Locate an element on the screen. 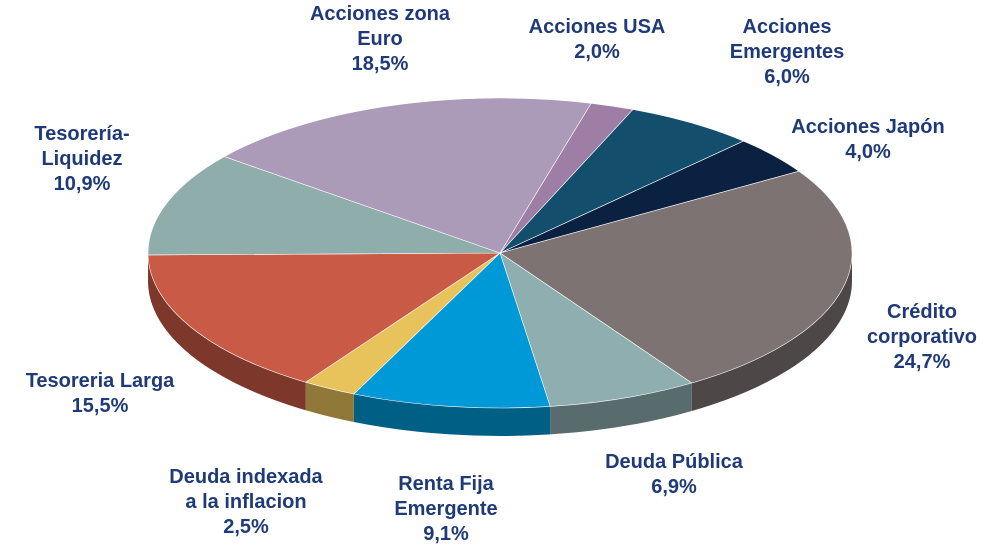 This screenshot has height=555, width=999. slice-label-acciones-japon: Acciones Japón 4,0% is located at coordinates (867, 139).